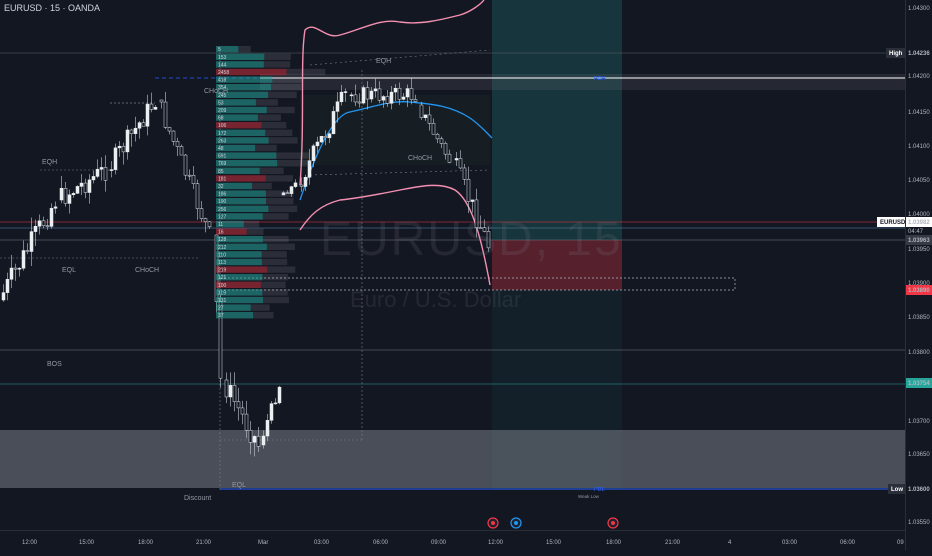 Image resolution: width=932 pixels, height=556 pixels. I want to click on volume-profile-label: 106, so click(222, 126).